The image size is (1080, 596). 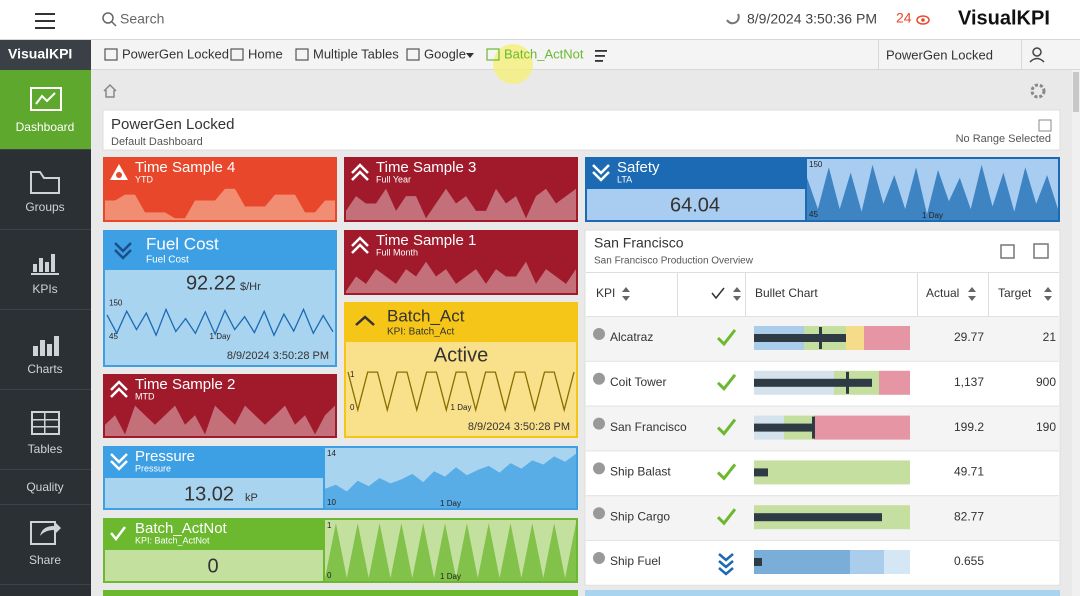 What do you see at coordinates (1003, 139) in the screenshot?
I see `range-label: No Range Selected` at bounding box center [1003, 139].